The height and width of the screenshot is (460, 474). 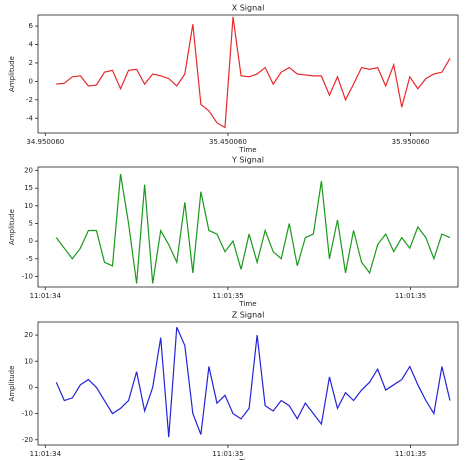 I want to click on y-tick-label: -2, so click(x=29, y=100).